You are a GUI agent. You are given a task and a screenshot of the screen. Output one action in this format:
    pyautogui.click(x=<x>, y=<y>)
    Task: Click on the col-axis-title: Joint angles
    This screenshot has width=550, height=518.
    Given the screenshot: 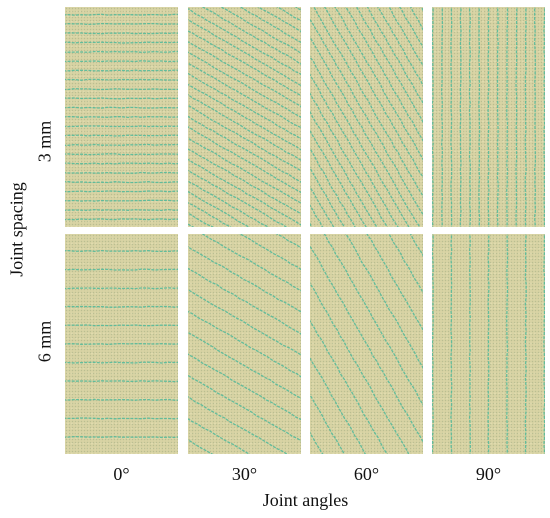 What is the action you would take?
    pyautogui.click(x=305, y=500)
    